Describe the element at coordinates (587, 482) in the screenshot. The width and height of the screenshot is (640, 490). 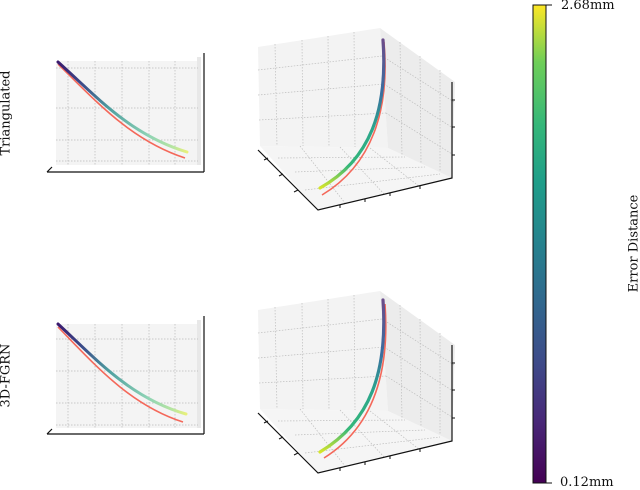
I see `colorbar-min-label: 0.12mm` at that location.